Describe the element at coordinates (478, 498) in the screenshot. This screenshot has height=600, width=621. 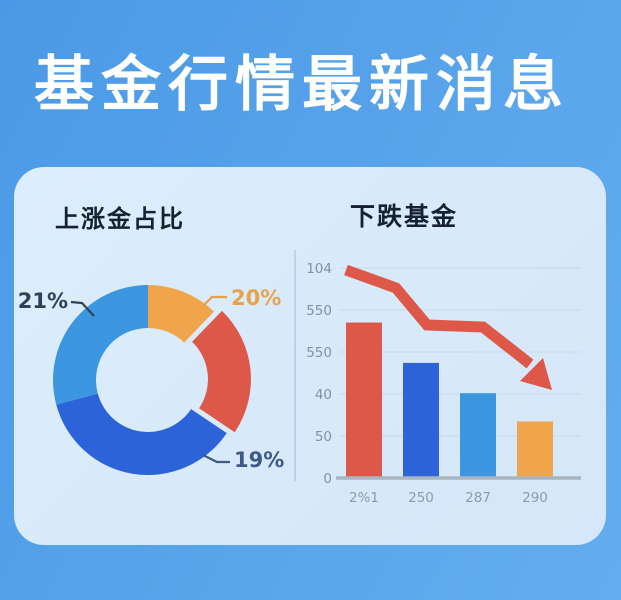
I see `x-category-label: 287` at that location.